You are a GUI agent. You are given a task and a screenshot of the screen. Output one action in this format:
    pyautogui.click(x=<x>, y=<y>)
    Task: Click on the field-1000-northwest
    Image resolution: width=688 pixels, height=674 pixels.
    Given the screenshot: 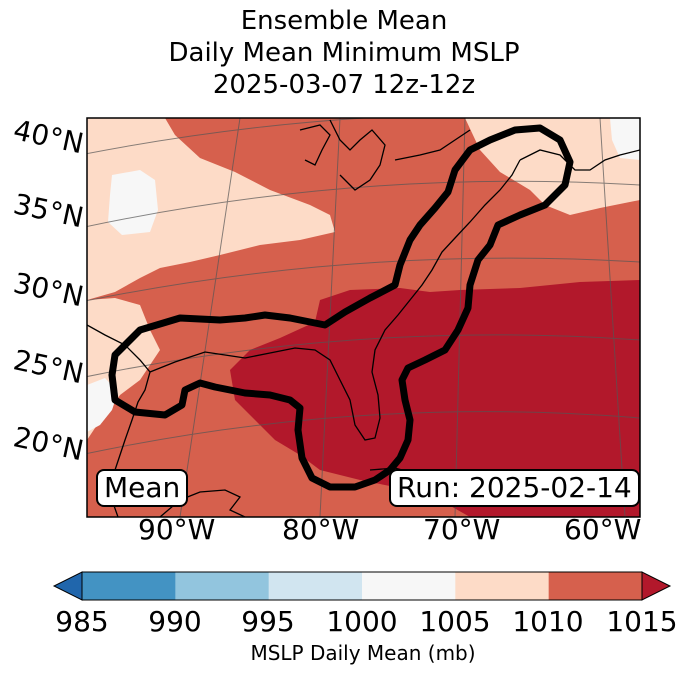 What is the action you would take?
    pyautogui.click(x=133, y=202)
    